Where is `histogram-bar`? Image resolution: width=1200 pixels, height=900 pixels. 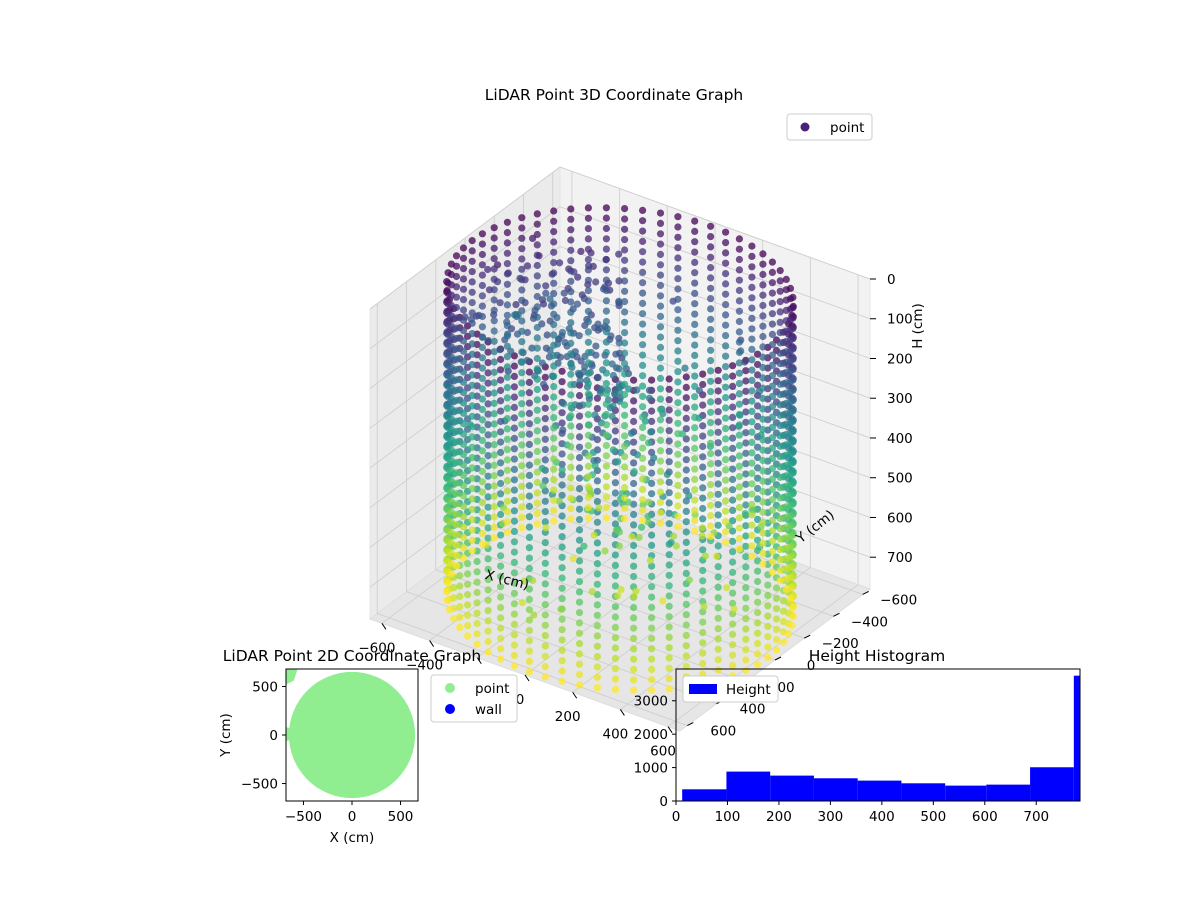
histogram-bar is located at coordinates (1076, 738).